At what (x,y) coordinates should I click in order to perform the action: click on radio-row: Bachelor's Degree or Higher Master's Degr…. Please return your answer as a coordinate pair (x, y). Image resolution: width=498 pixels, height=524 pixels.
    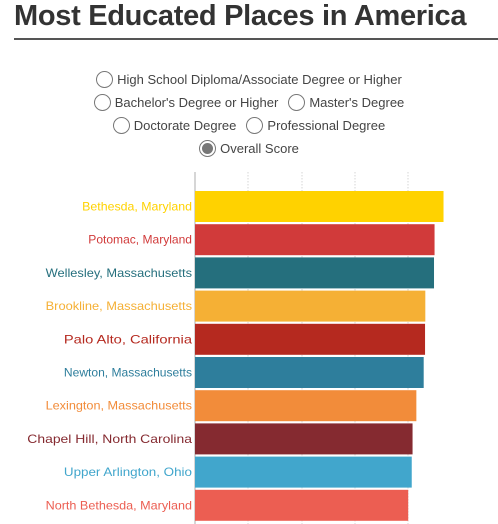
    Looking at the image, I should click on (249, 102).